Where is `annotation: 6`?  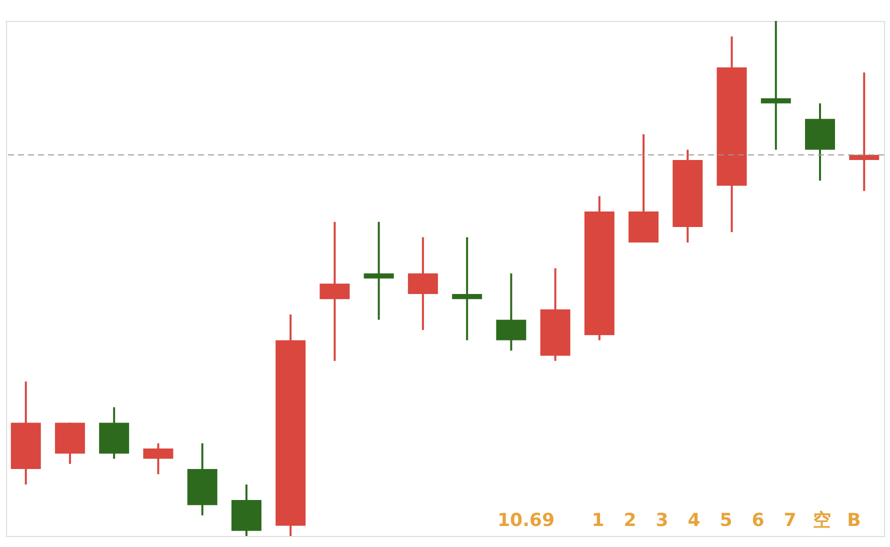 annotation: 6 is located at coordinates (758, 520).